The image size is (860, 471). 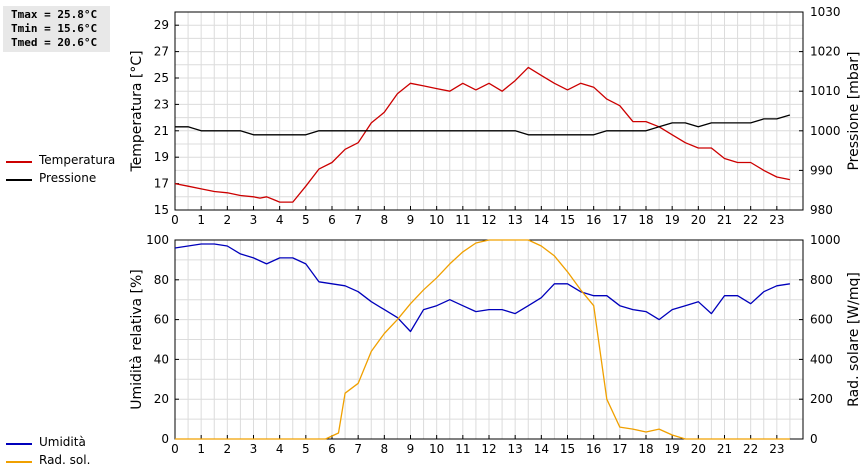 I want to click on legend-label-umidita: Umidità, so click(x=62, y=442).